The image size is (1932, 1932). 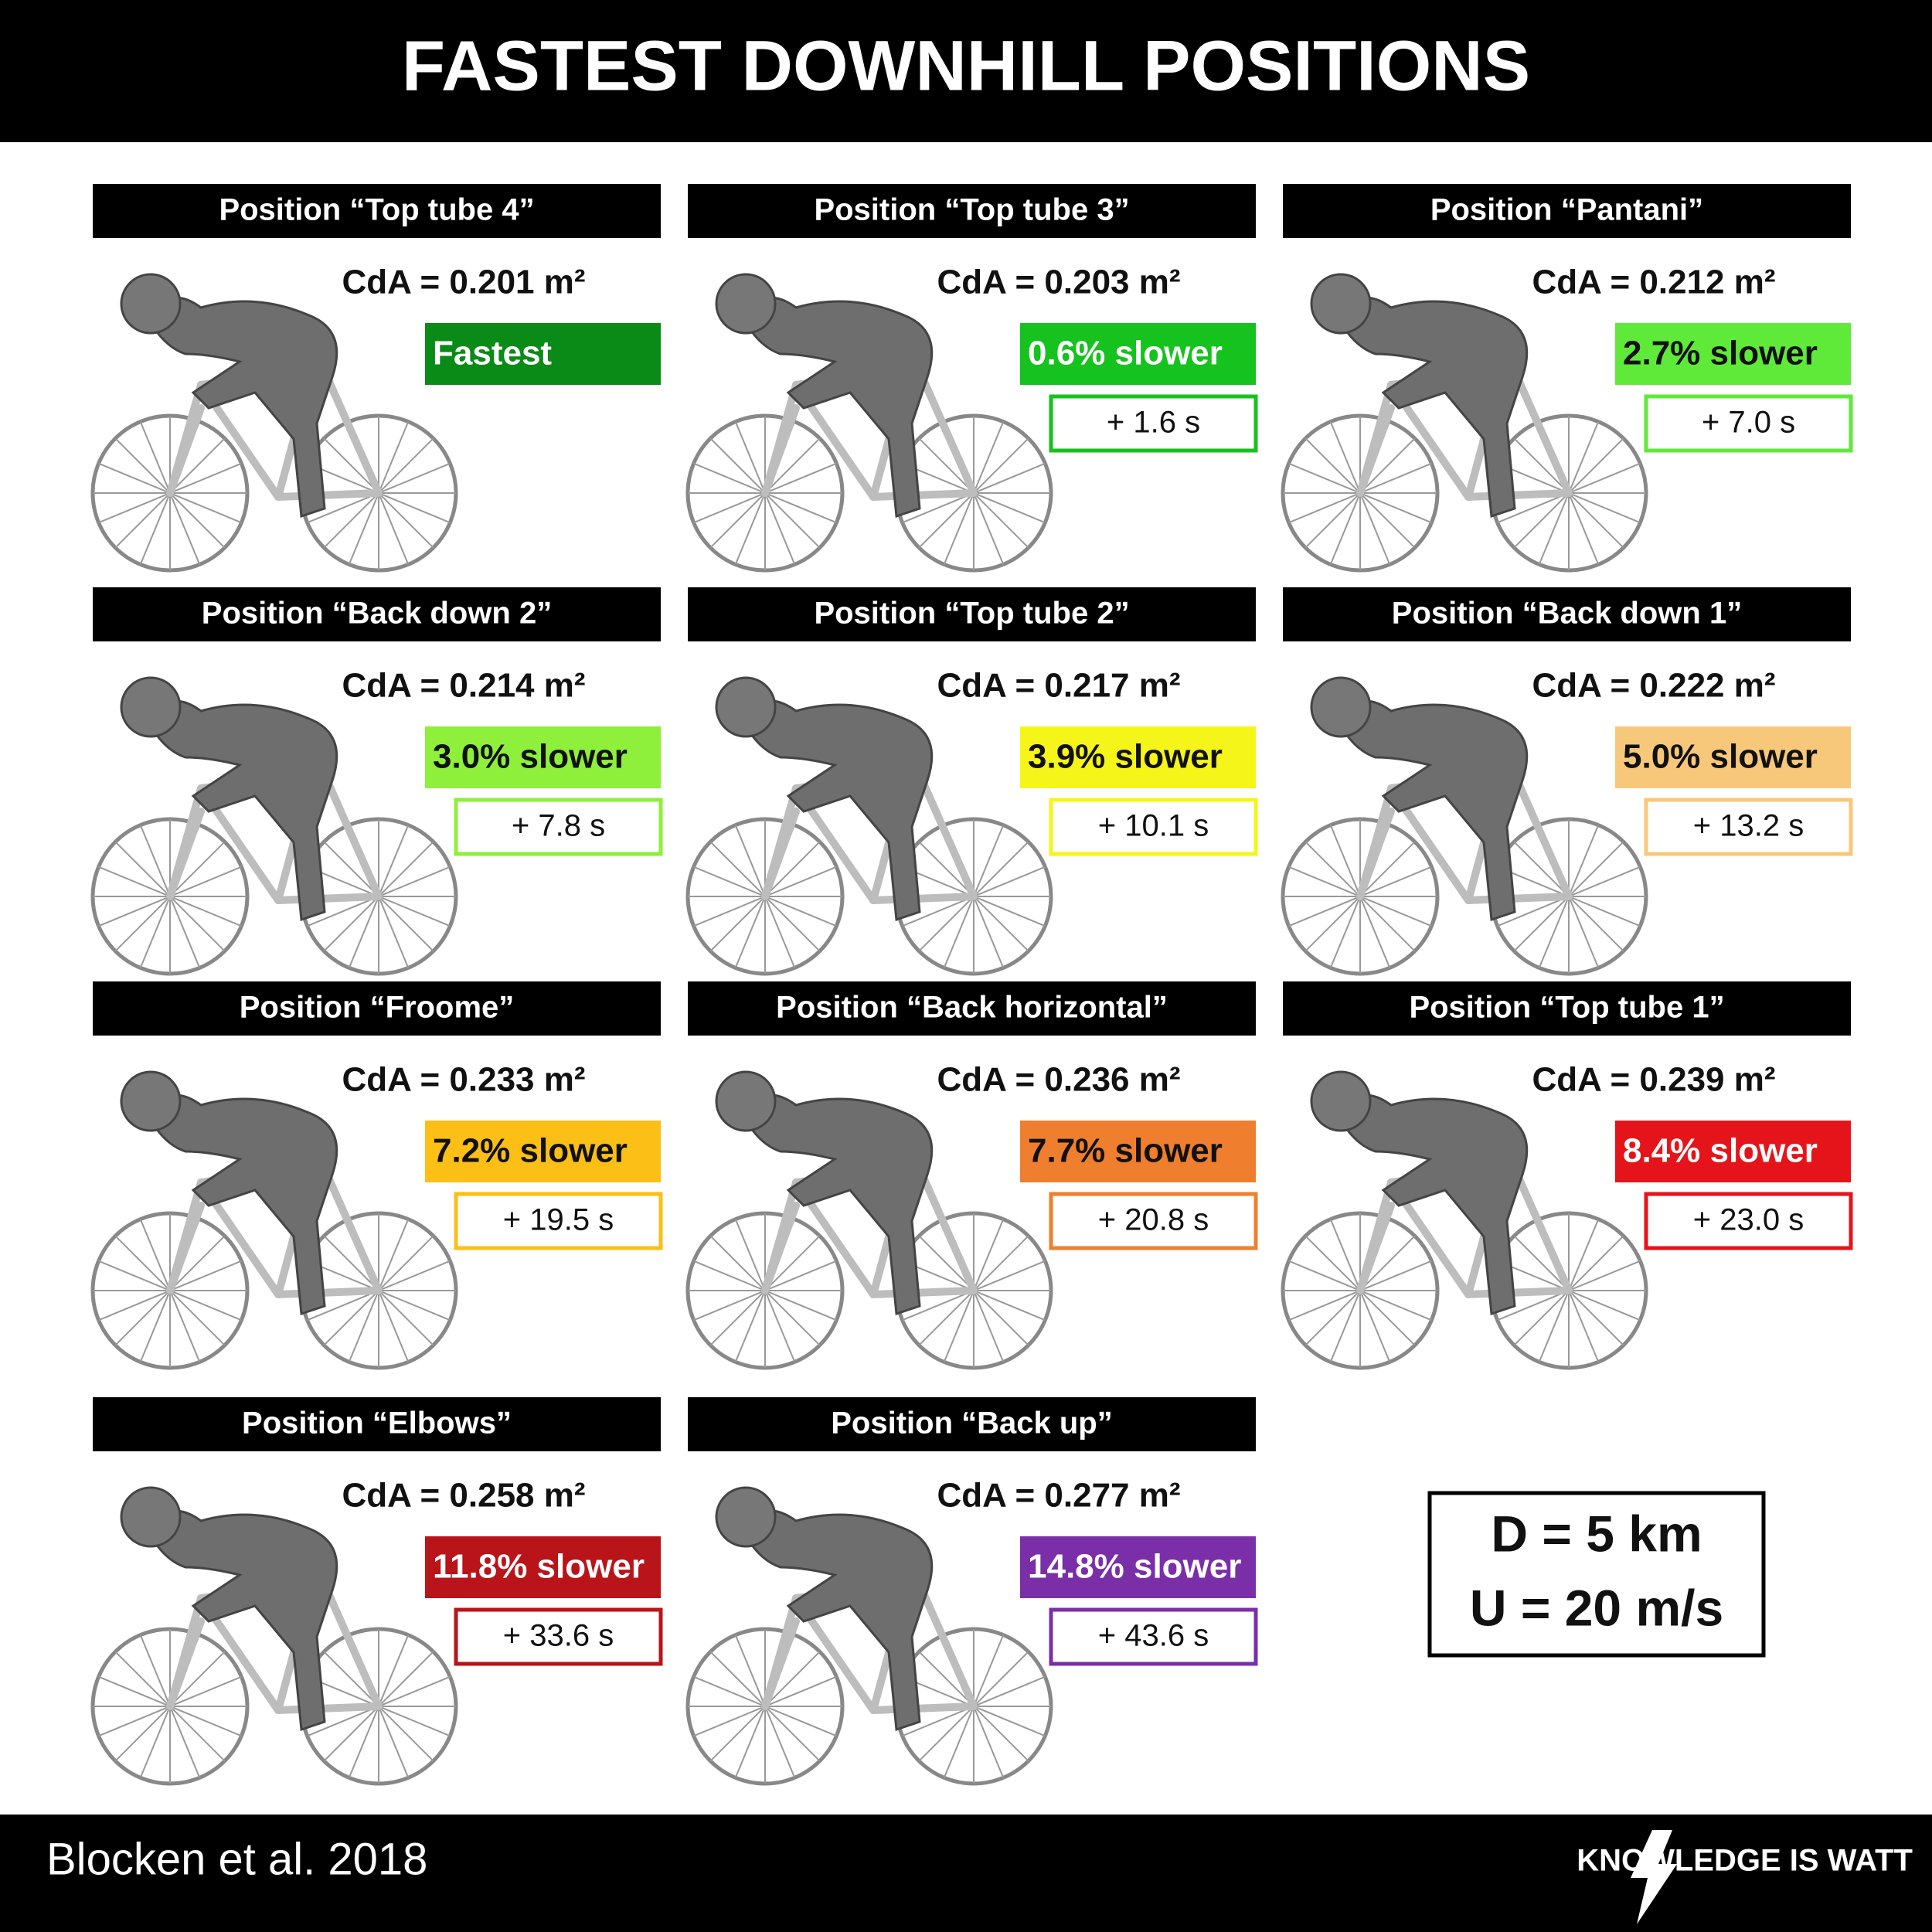 What do you see at coordinates (1654, 686) in the screenshot?
I see `cda-value: CdA = 0.222 m²` at bounding box center [1654, 686].